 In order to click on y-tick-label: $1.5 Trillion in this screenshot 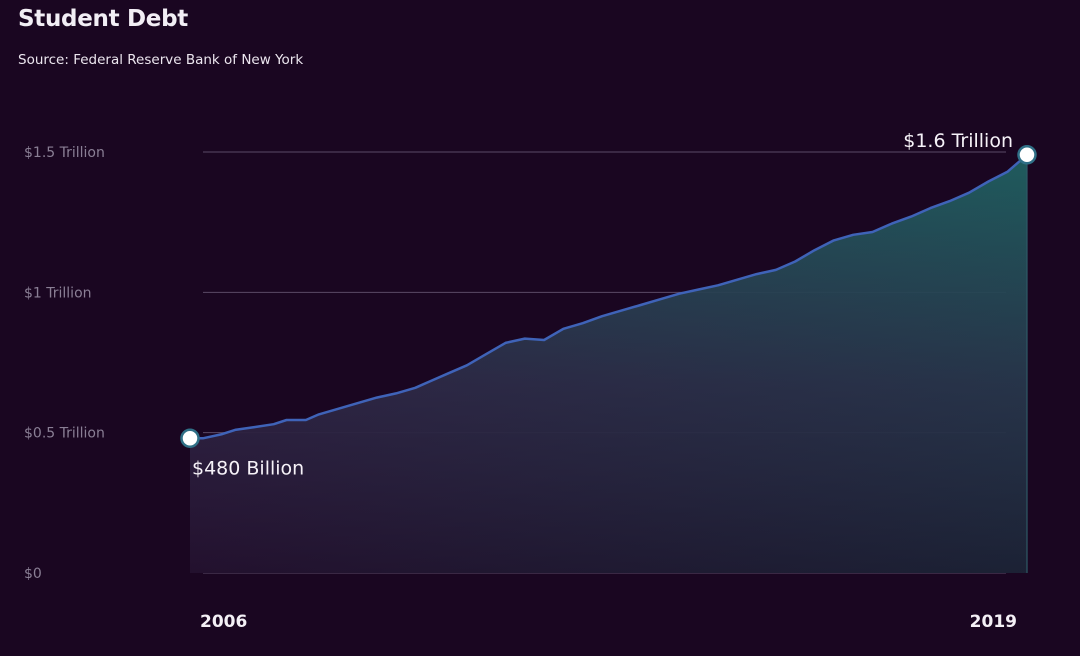, I will do `click(64, 153)`.